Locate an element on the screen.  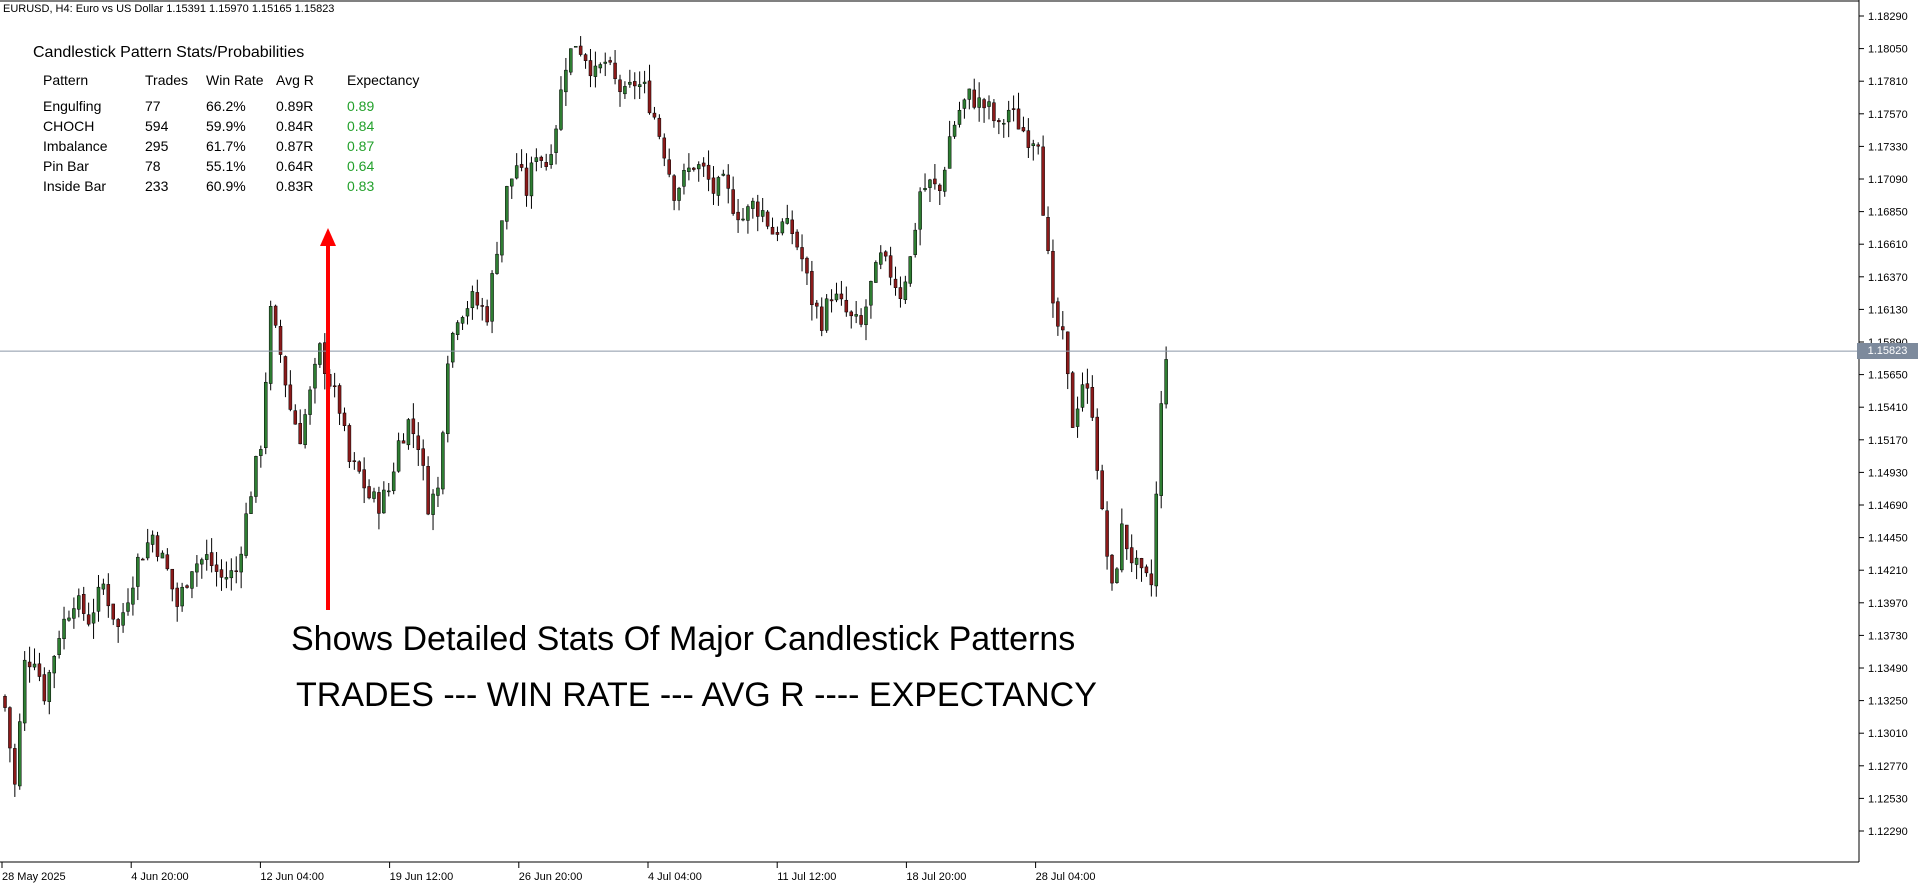
price-tick-label: 1.13730 is located at coordinates (1888, 636).